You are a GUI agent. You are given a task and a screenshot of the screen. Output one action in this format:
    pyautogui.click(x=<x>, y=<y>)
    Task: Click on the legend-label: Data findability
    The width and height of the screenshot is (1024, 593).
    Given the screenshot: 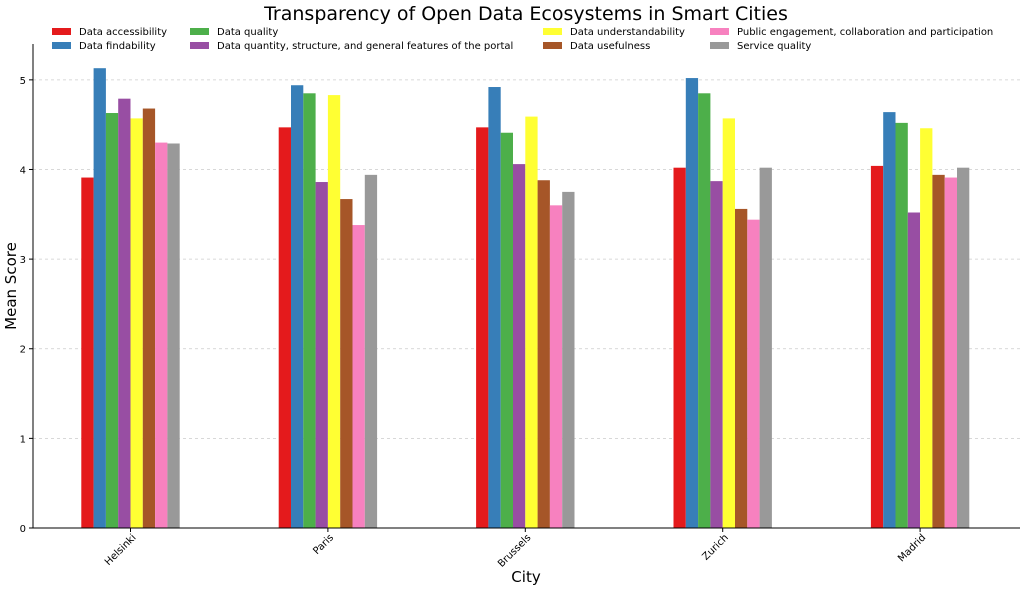 What is the action you would take?
    pyautogui.click(x=117, y=46)
    